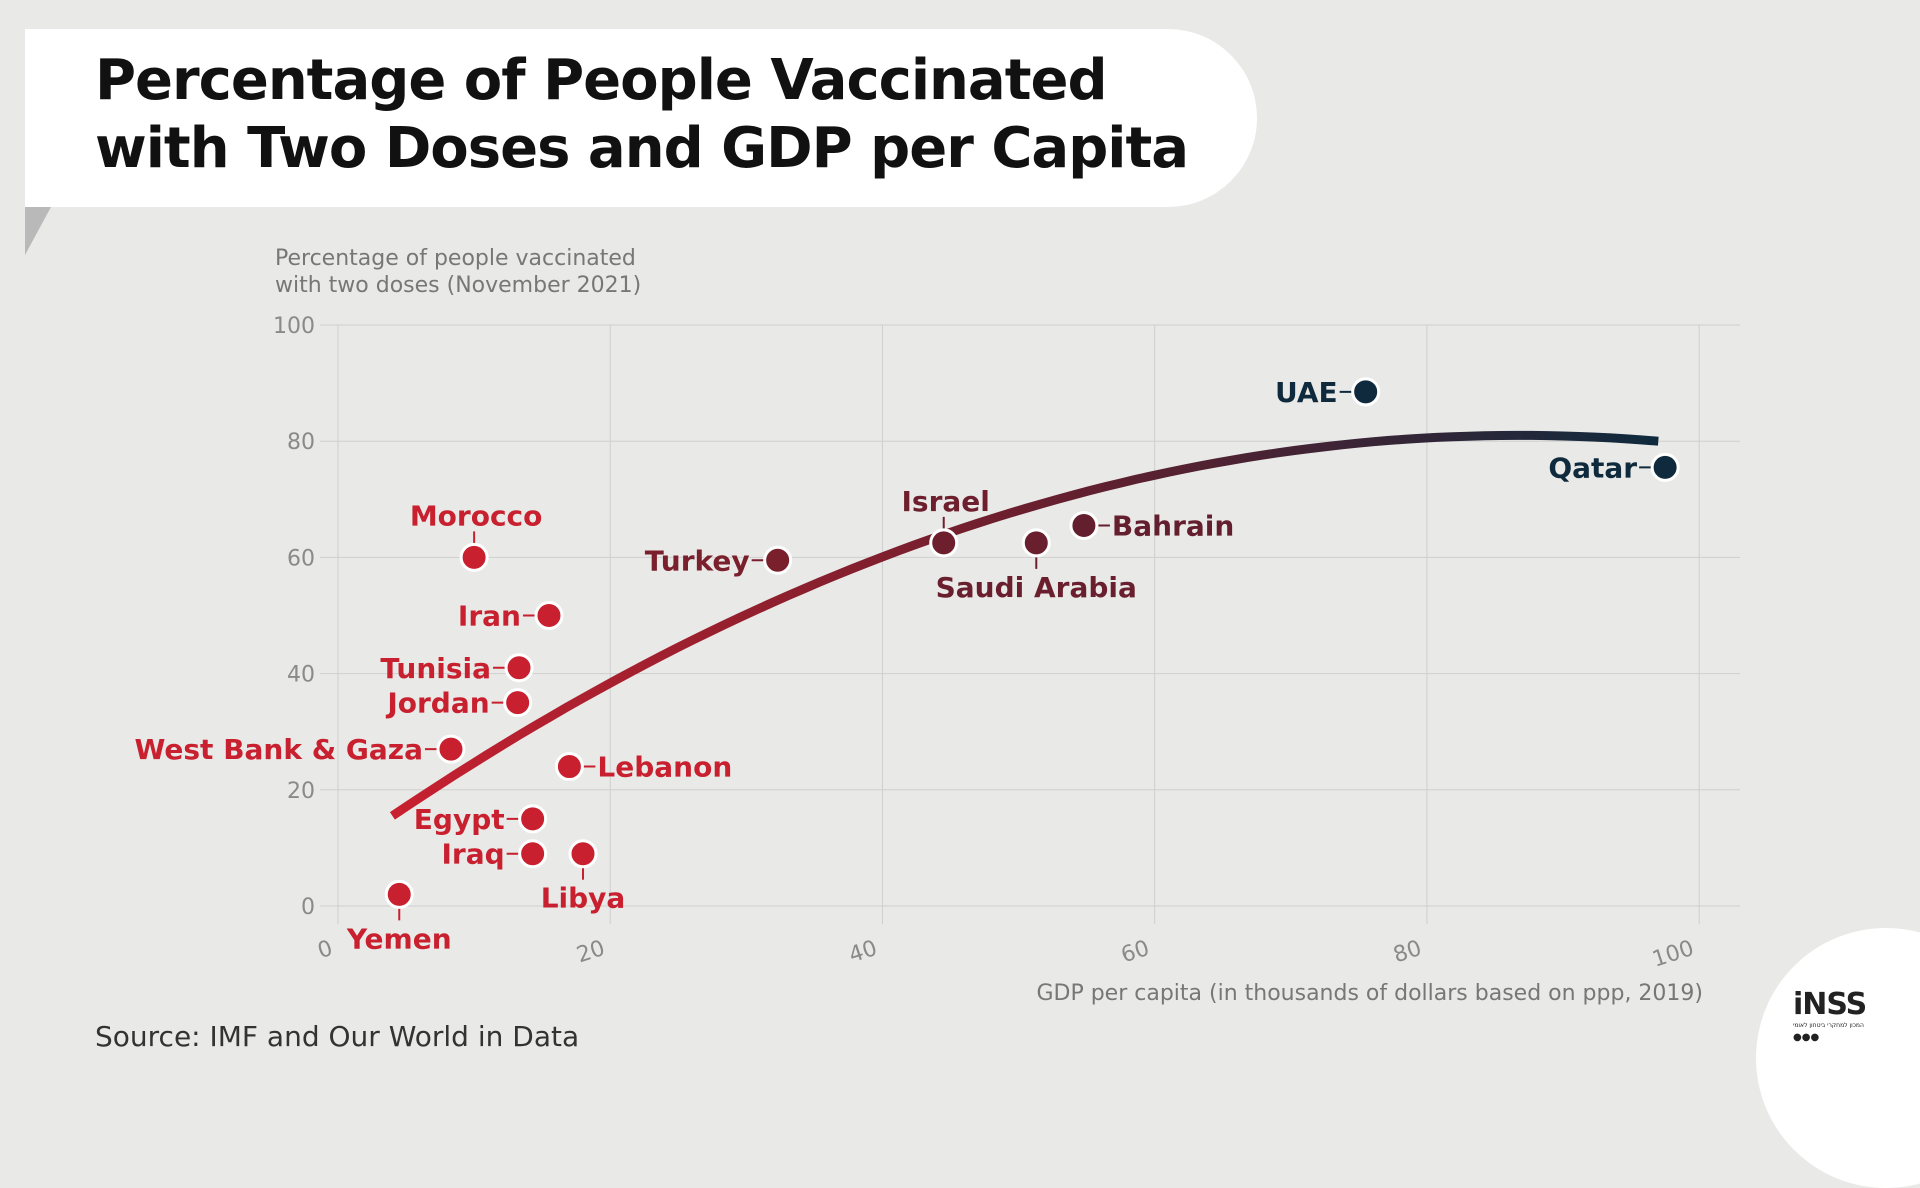  I want to click on logo-subtitle: המכון למחקרי ביטחון לאומי, so click(1828, 1025).